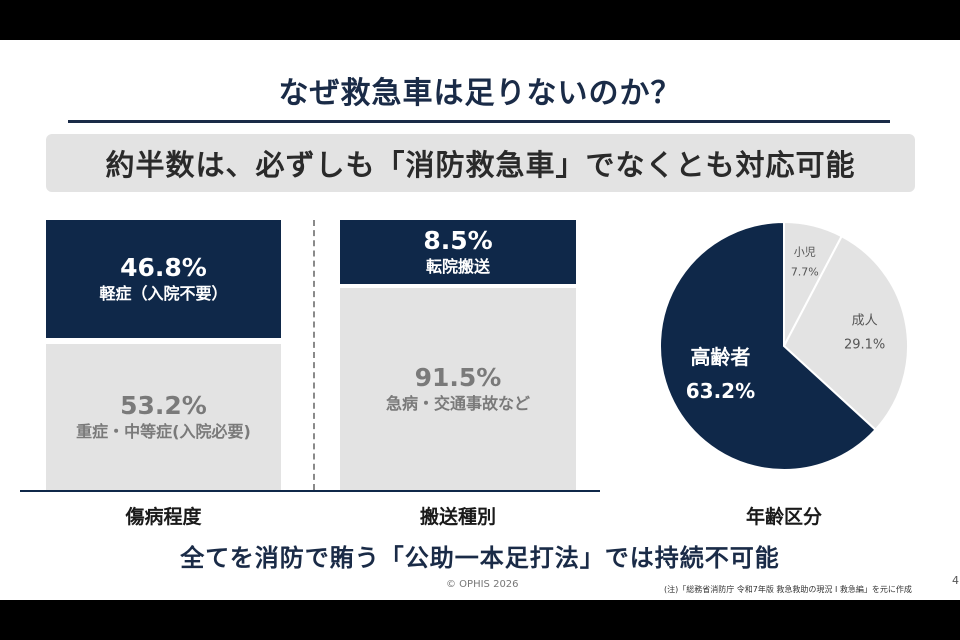 The image size is (960, 640). What do you see at coordinates (480, 620) in the screenshot?
I see `letterbox-bottom` at bounding box center [480, 620].